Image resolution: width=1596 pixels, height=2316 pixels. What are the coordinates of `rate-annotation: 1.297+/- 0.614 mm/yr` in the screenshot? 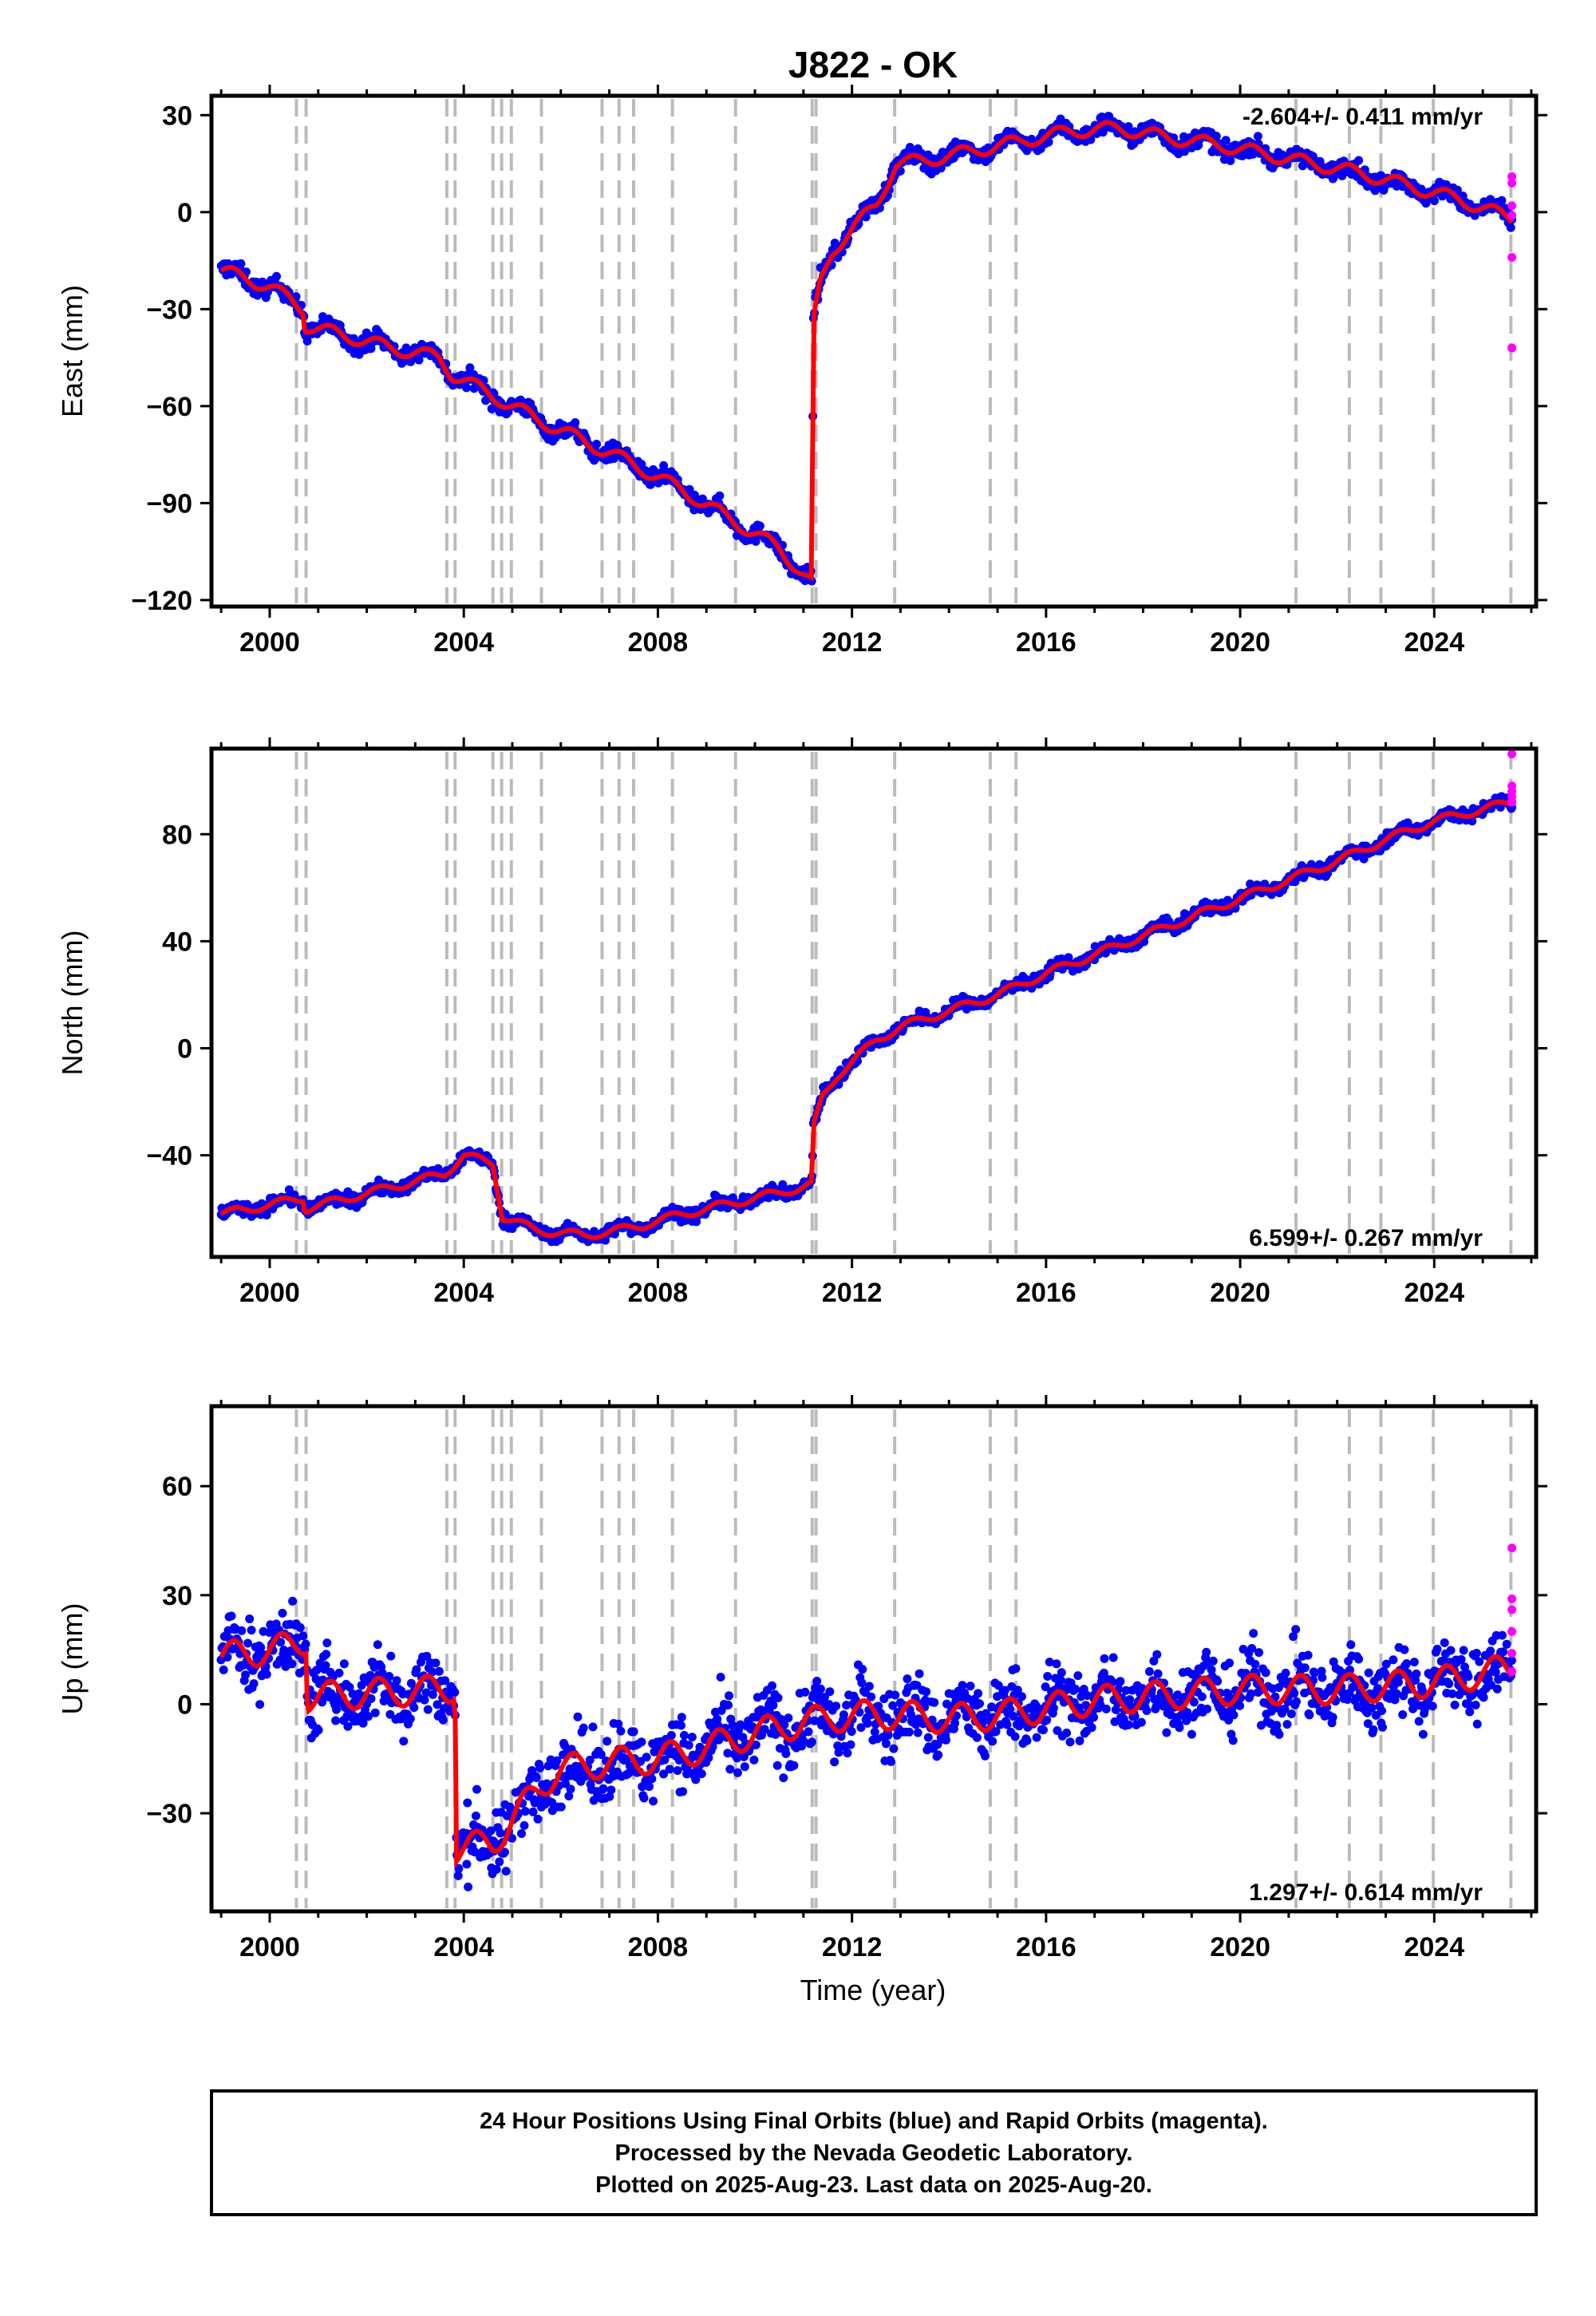 It's located at (1366, 1893).